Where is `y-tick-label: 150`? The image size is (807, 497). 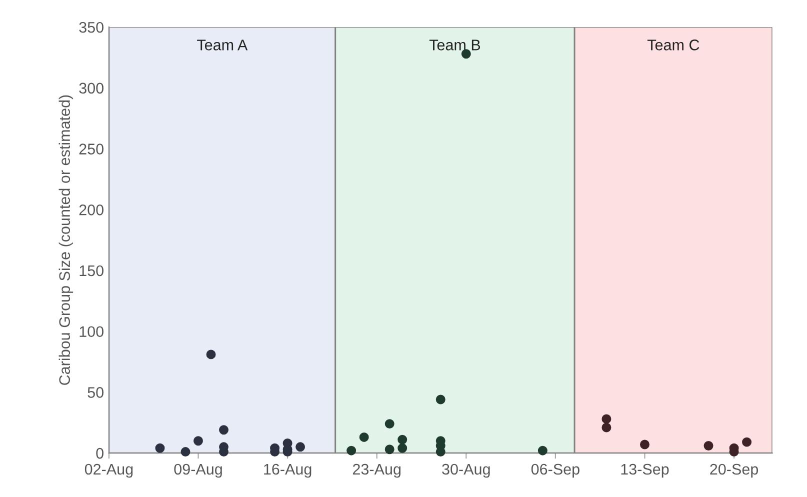
y-tick-label: 150 is located at coordinates (92, 270).